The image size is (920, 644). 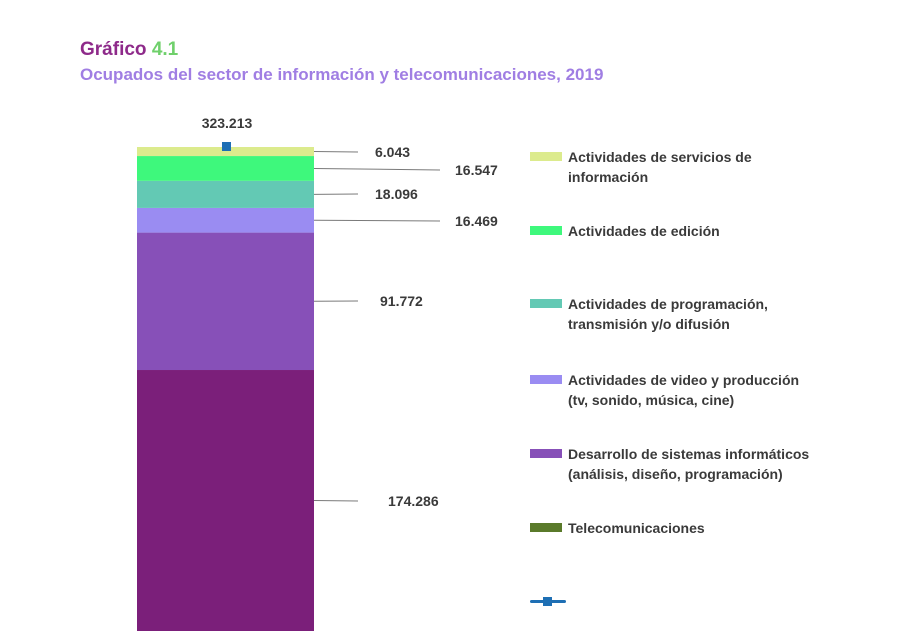 I want to click on legend-label: Actividades de edición, so click(x=644, y=231).